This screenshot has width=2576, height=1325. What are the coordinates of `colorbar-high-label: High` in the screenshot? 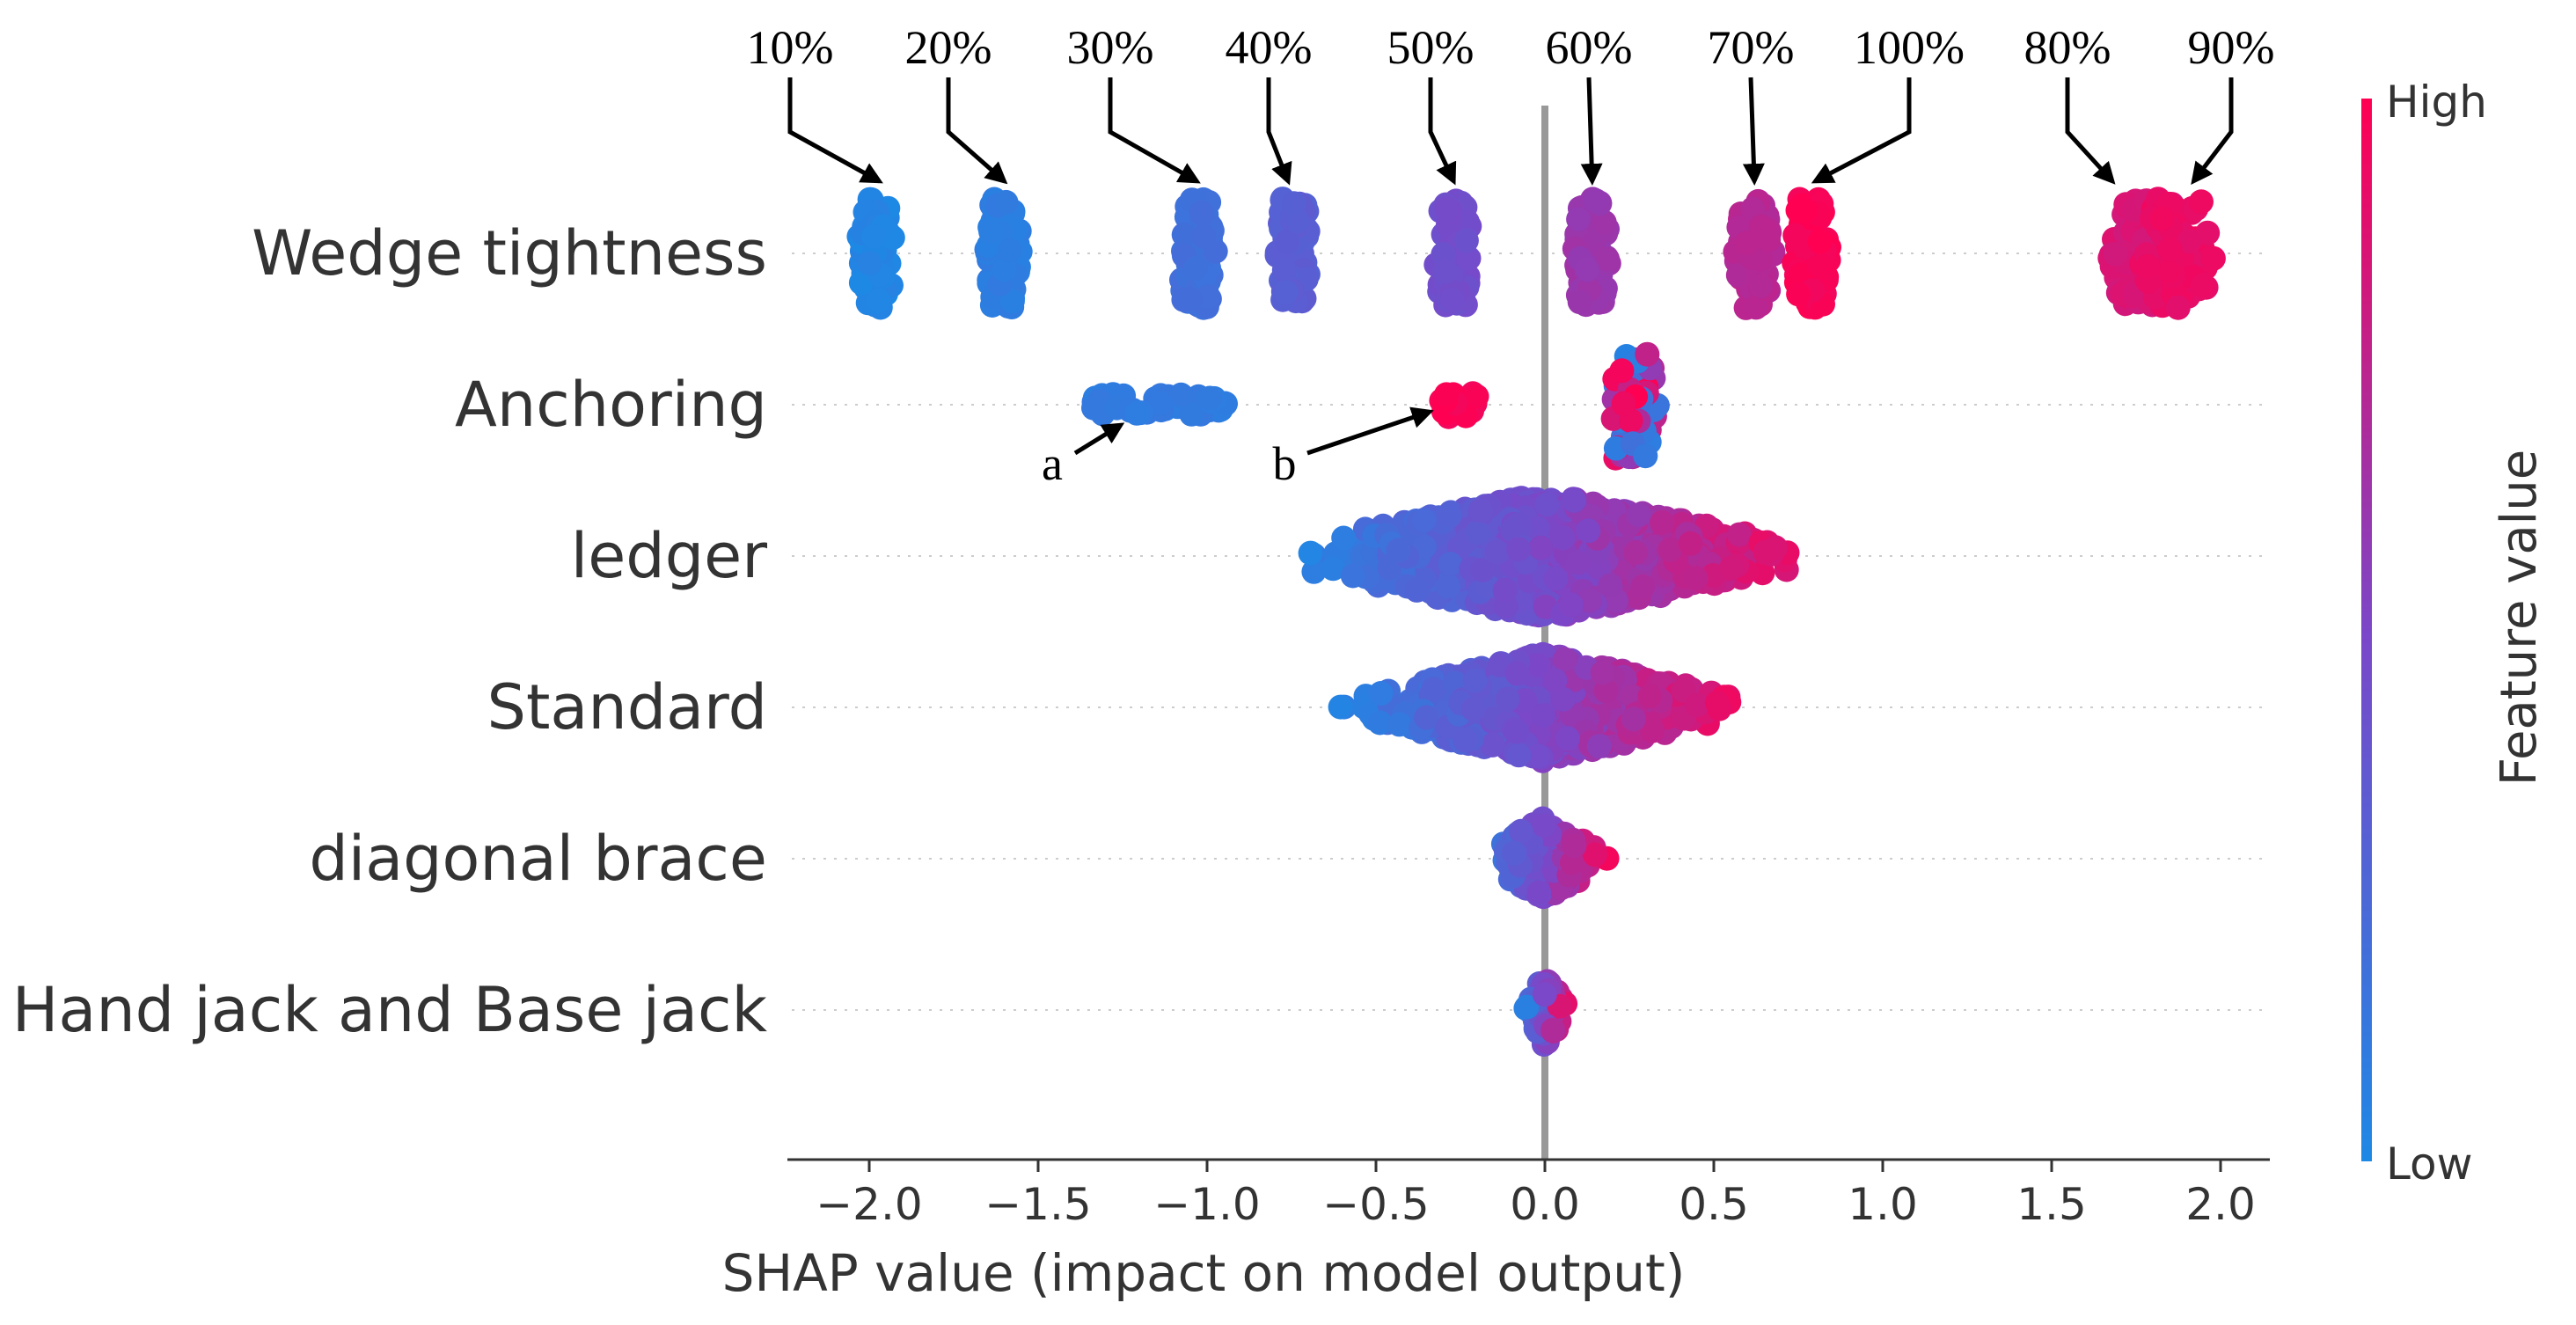 It's located at (2436, 102).